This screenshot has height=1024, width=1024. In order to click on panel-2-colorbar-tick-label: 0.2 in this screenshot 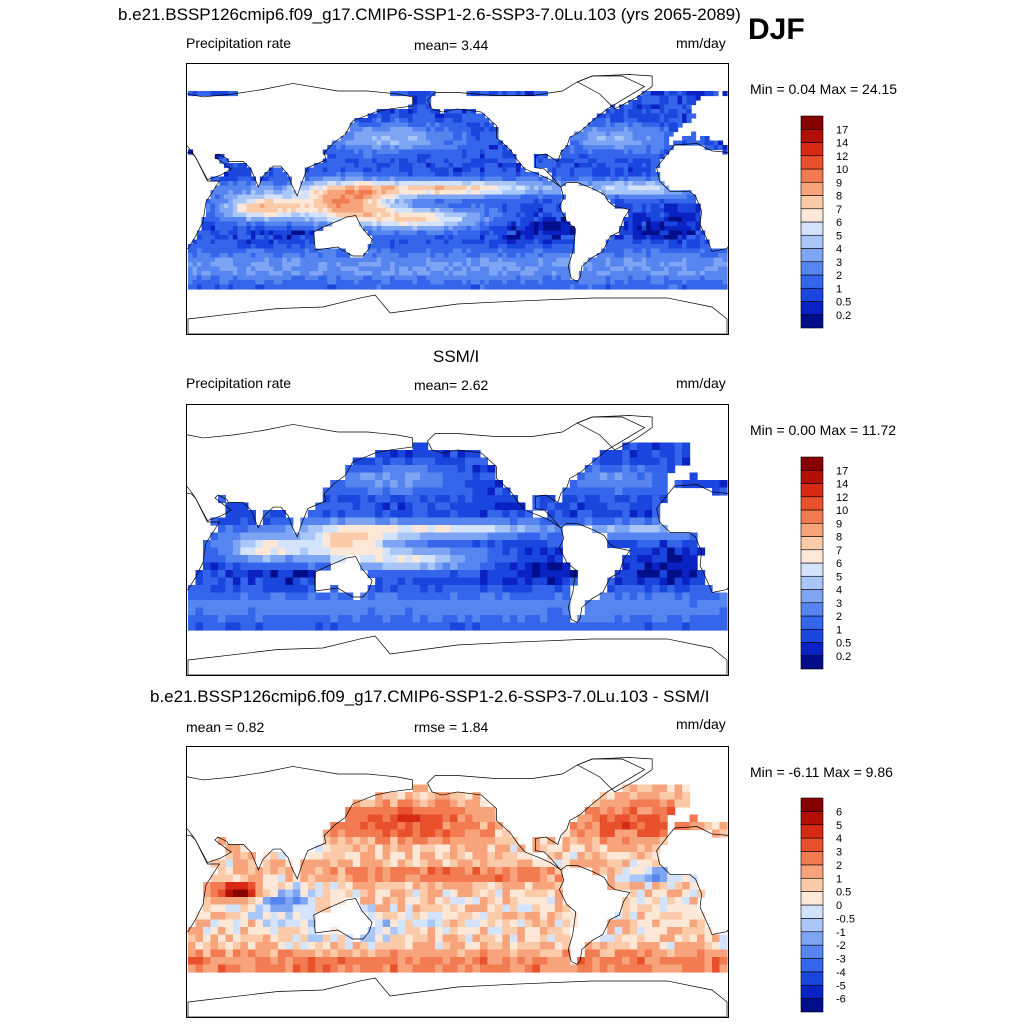, I will do `click(843, 657)`.